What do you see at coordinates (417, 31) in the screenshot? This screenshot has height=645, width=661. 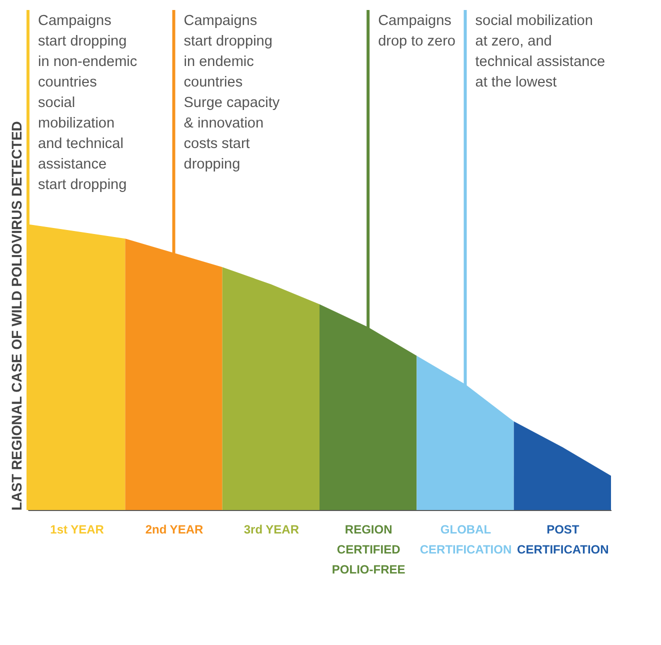 I see `ref-line-label: Campaigns drop to zero` at bounding box center [417, 31].